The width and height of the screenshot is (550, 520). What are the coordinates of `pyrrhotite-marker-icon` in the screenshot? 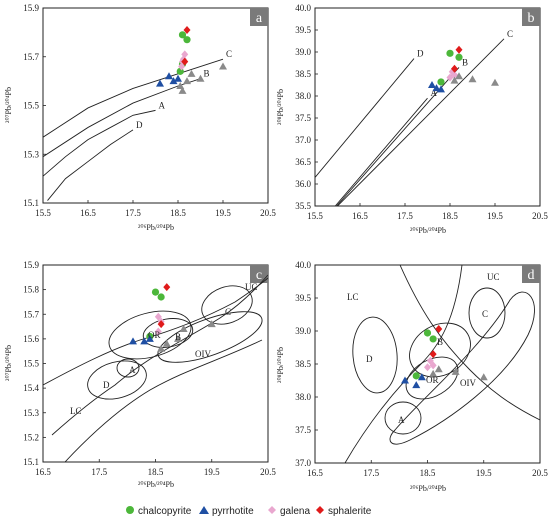 It's located at (204, 510).